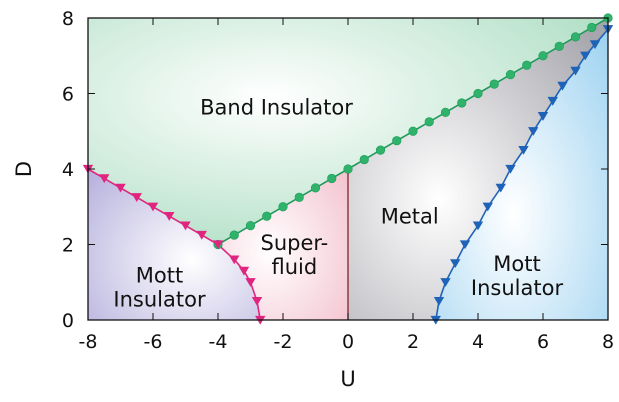 Image resolution: width=619 pixels, height=402 pixels. I want to click on y-tick-label: 8, so click(68, 19).